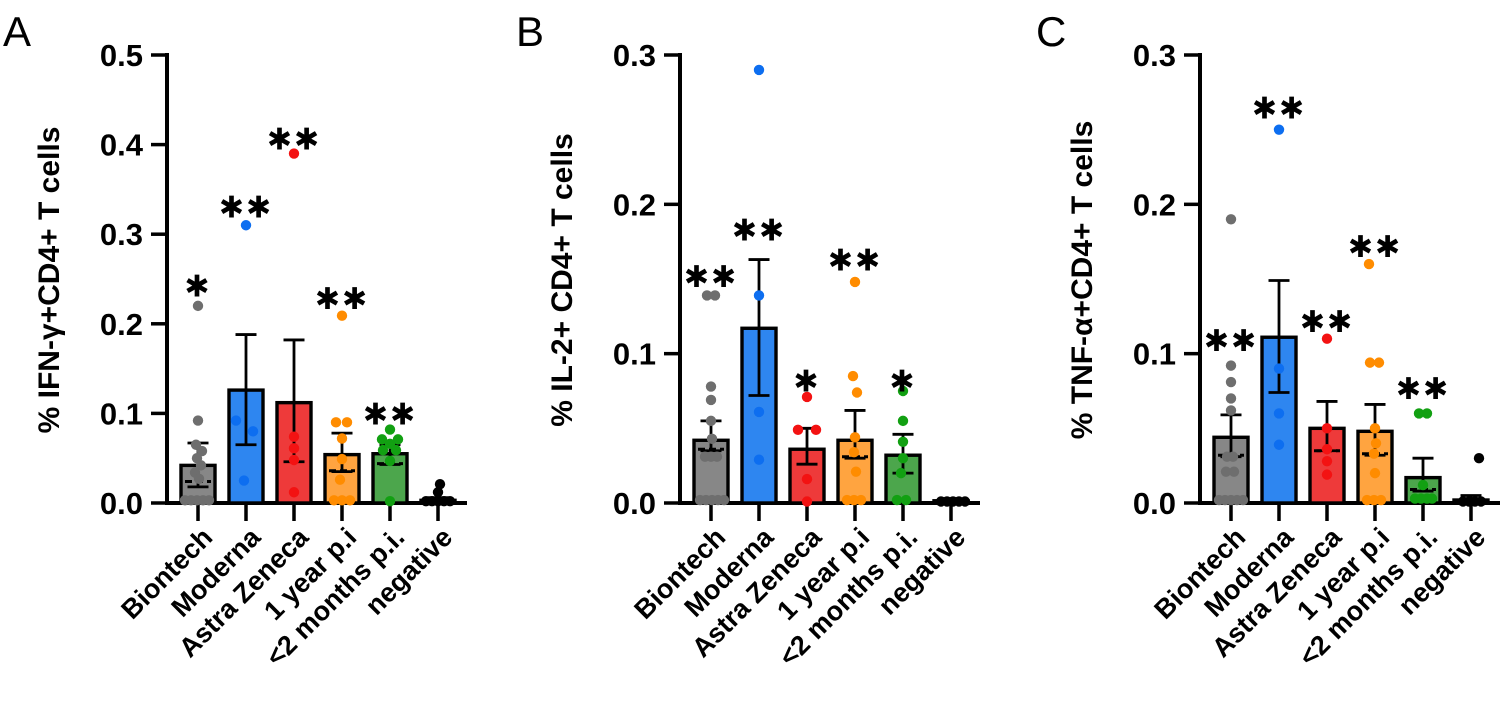 The width and height of the screenshot is (1500, 712). I want to click on y-tick-label: 0.5, so click(121, 55).